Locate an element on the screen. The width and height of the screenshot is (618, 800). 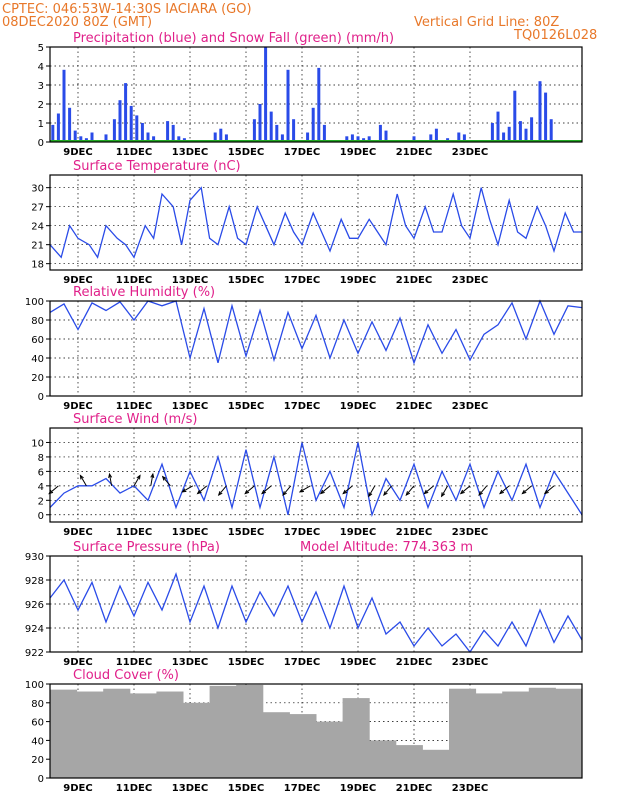
rh-series-line is located at coordinates (316, 332).